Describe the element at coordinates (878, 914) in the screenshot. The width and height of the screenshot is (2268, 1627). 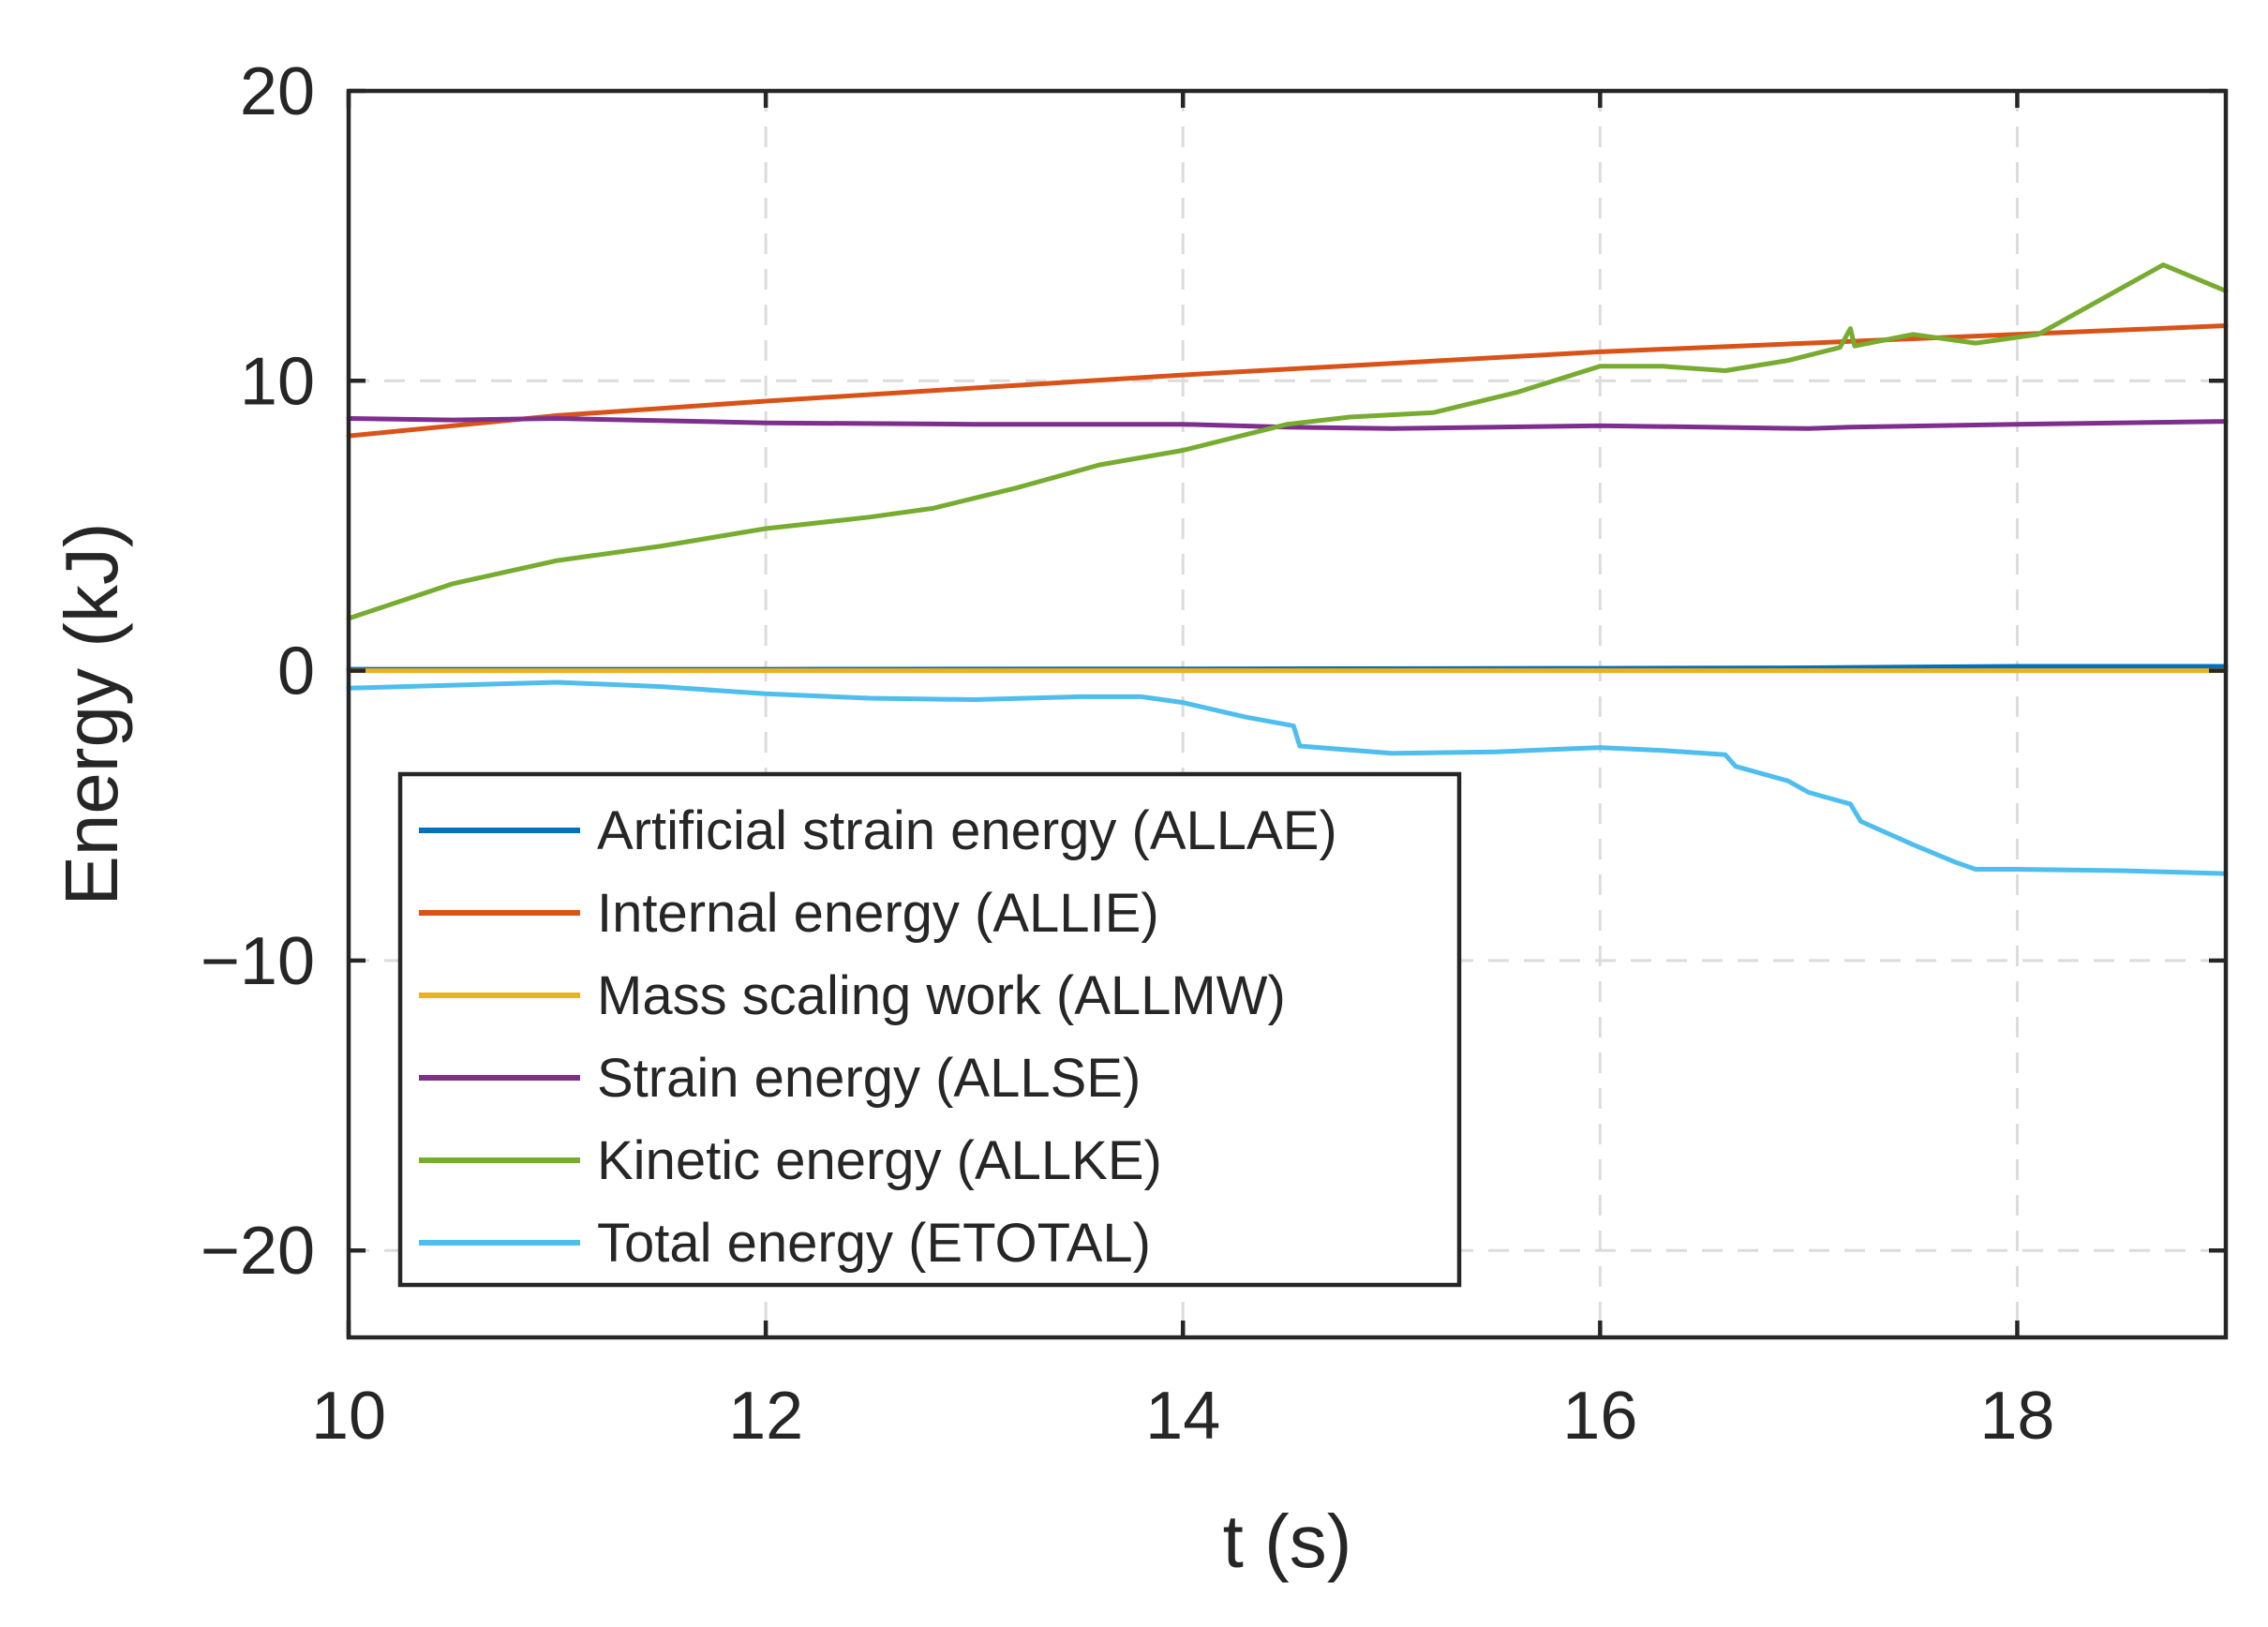
I see `legend-label: Internal energy (ALLIE)` at that location.